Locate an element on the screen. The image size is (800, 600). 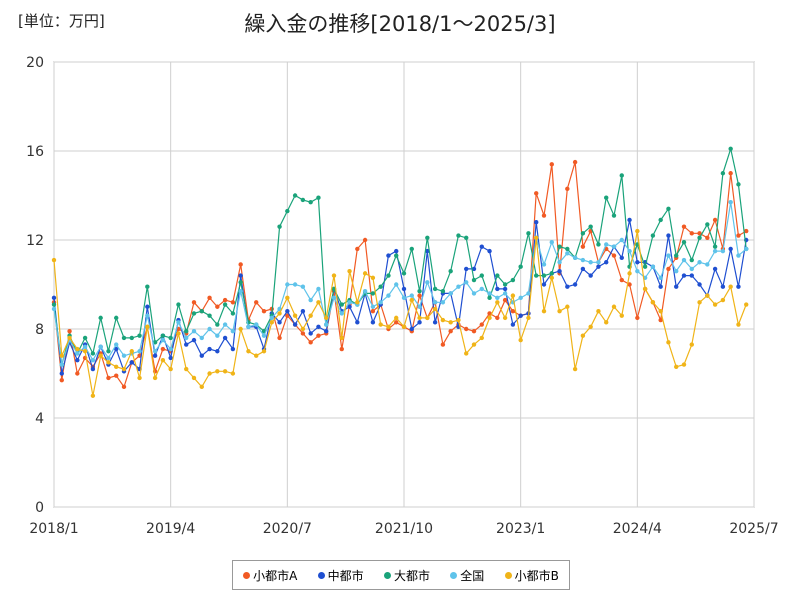
x-tick-label: 2021/10 is located at coordinates (404, 529).